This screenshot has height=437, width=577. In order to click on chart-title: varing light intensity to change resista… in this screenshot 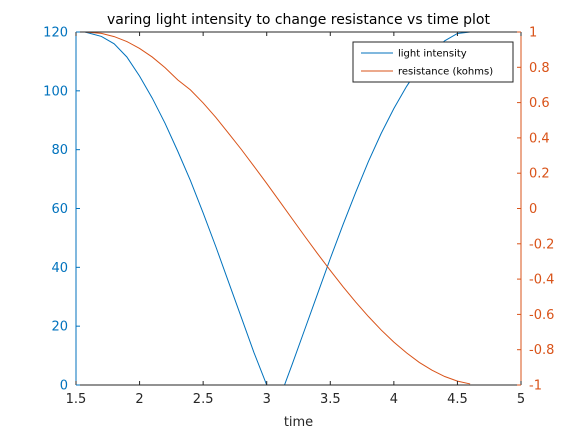, I will do `click(299, 20)`.